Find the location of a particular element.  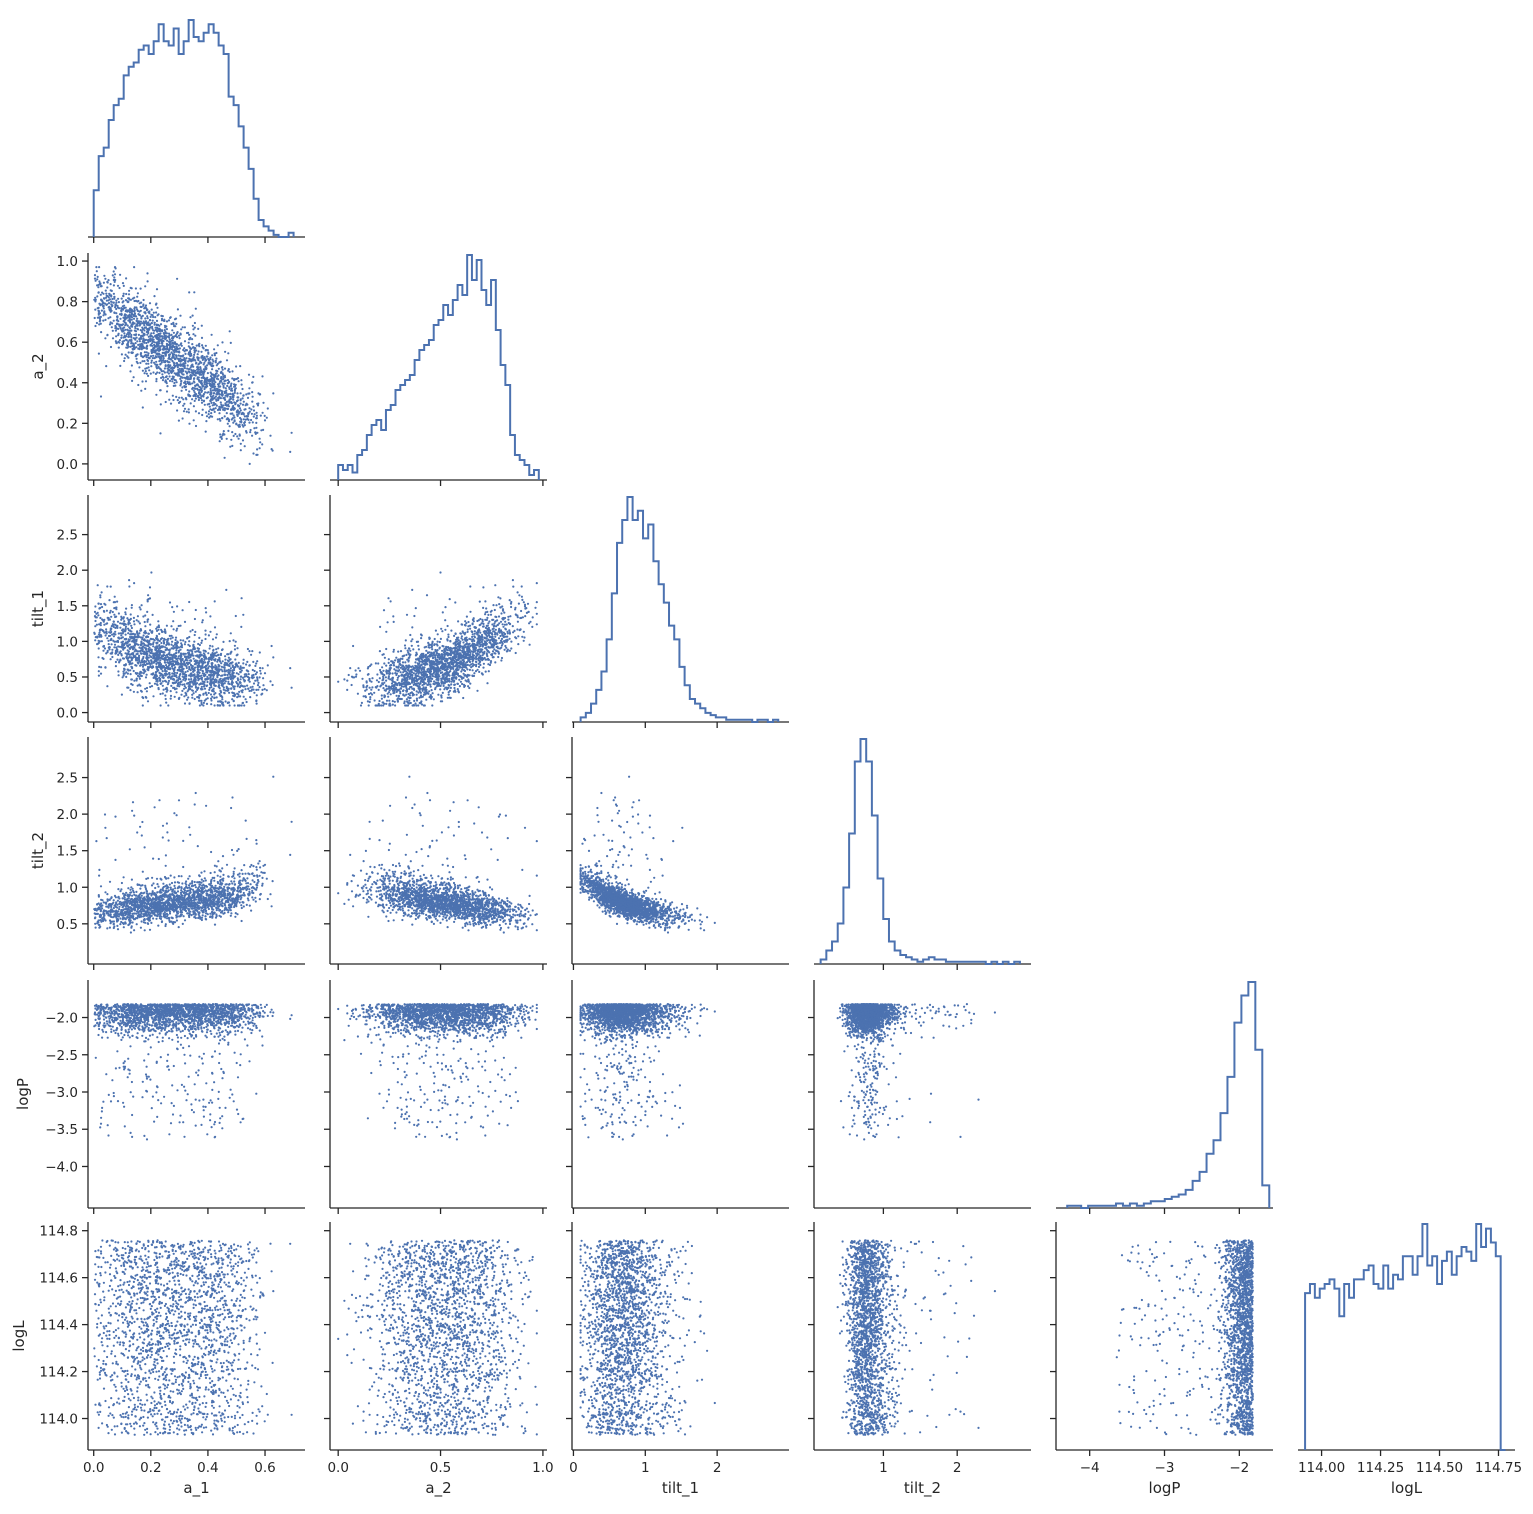

y-tick-label: 0.0 is located at coordinates (67, 465).